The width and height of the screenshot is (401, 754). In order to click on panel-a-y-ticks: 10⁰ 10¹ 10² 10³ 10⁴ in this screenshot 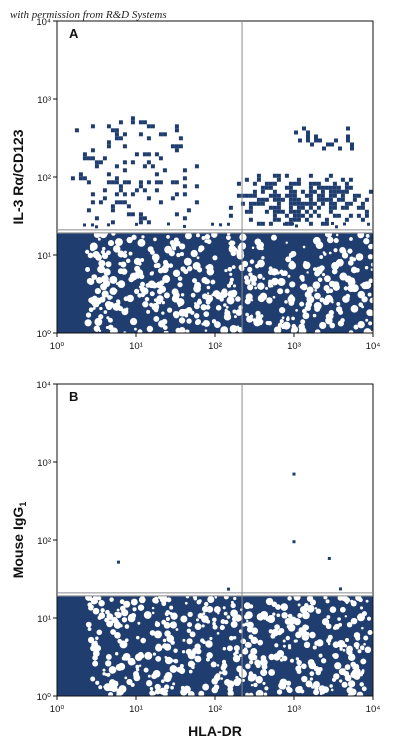, I will do `click(46, 178)`.